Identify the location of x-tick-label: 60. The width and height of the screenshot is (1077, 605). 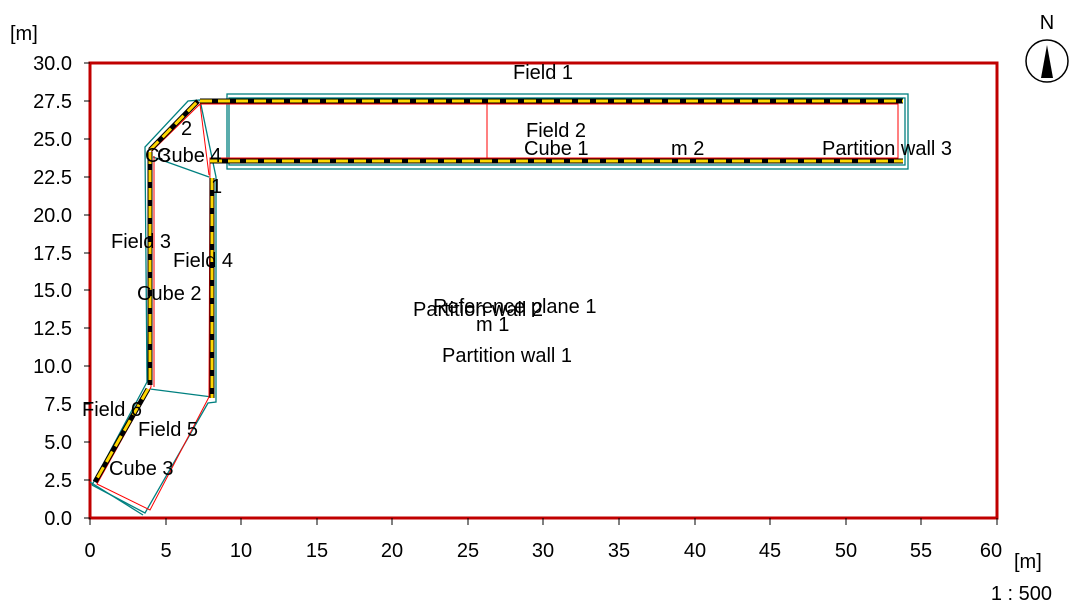
(991, 551).